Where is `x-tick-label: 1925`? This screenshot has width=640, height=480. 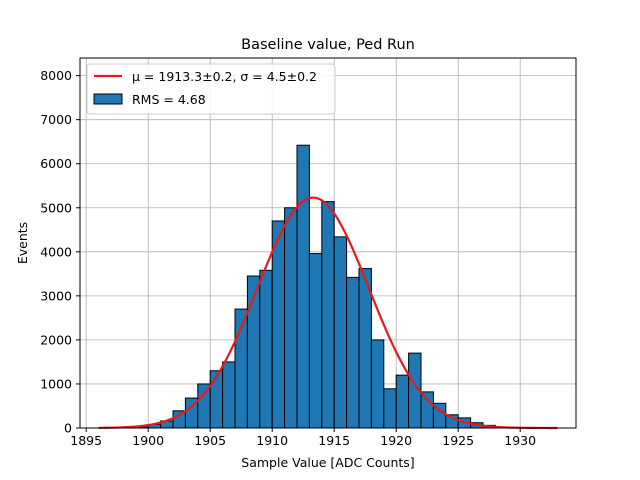
x-tick-label: 1925 is located at coordinates (458, 440).